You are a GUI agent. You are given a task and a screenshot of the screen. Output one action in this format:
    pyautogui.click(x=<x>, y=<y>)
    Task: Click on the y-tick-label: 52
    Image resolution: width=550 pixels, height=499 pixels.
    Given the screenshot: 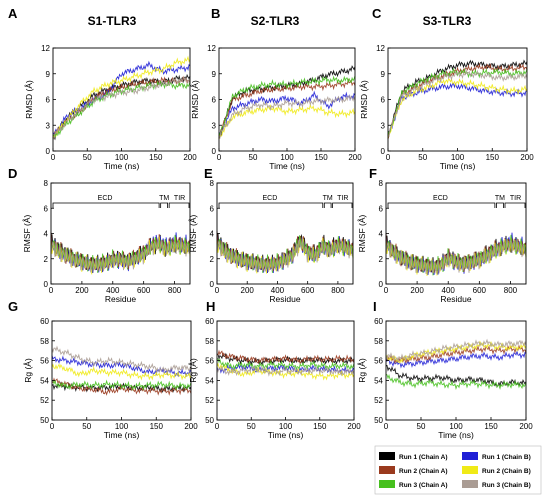 What is the action you would take?
    pyautogui.click(x=209, y=400)
    